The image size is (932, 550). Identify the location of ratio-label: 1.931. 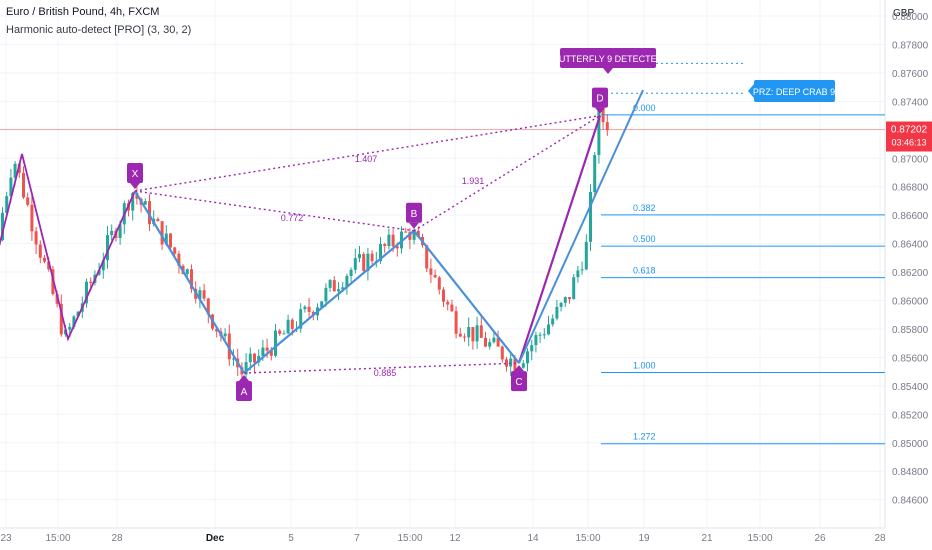
(473, 181).